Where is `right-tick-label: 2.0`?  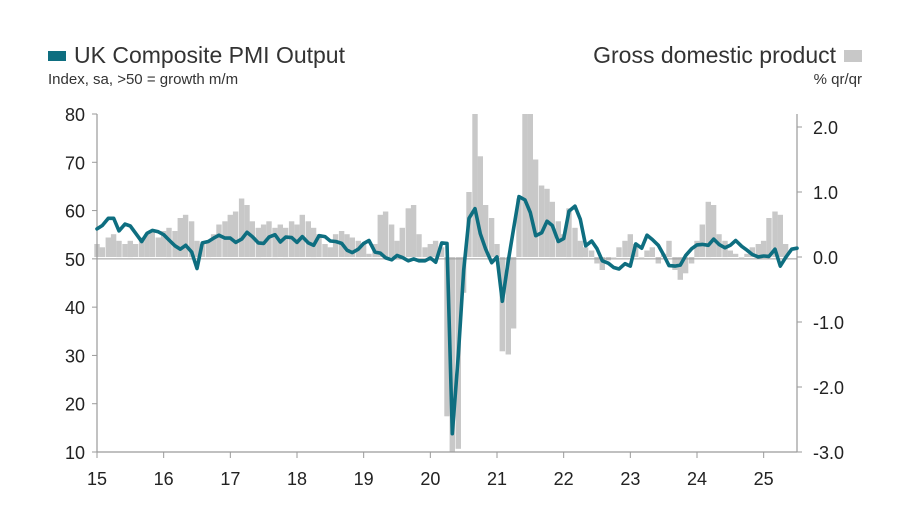 right-tick-label: 2.0 is located at coordinates (825, 128).